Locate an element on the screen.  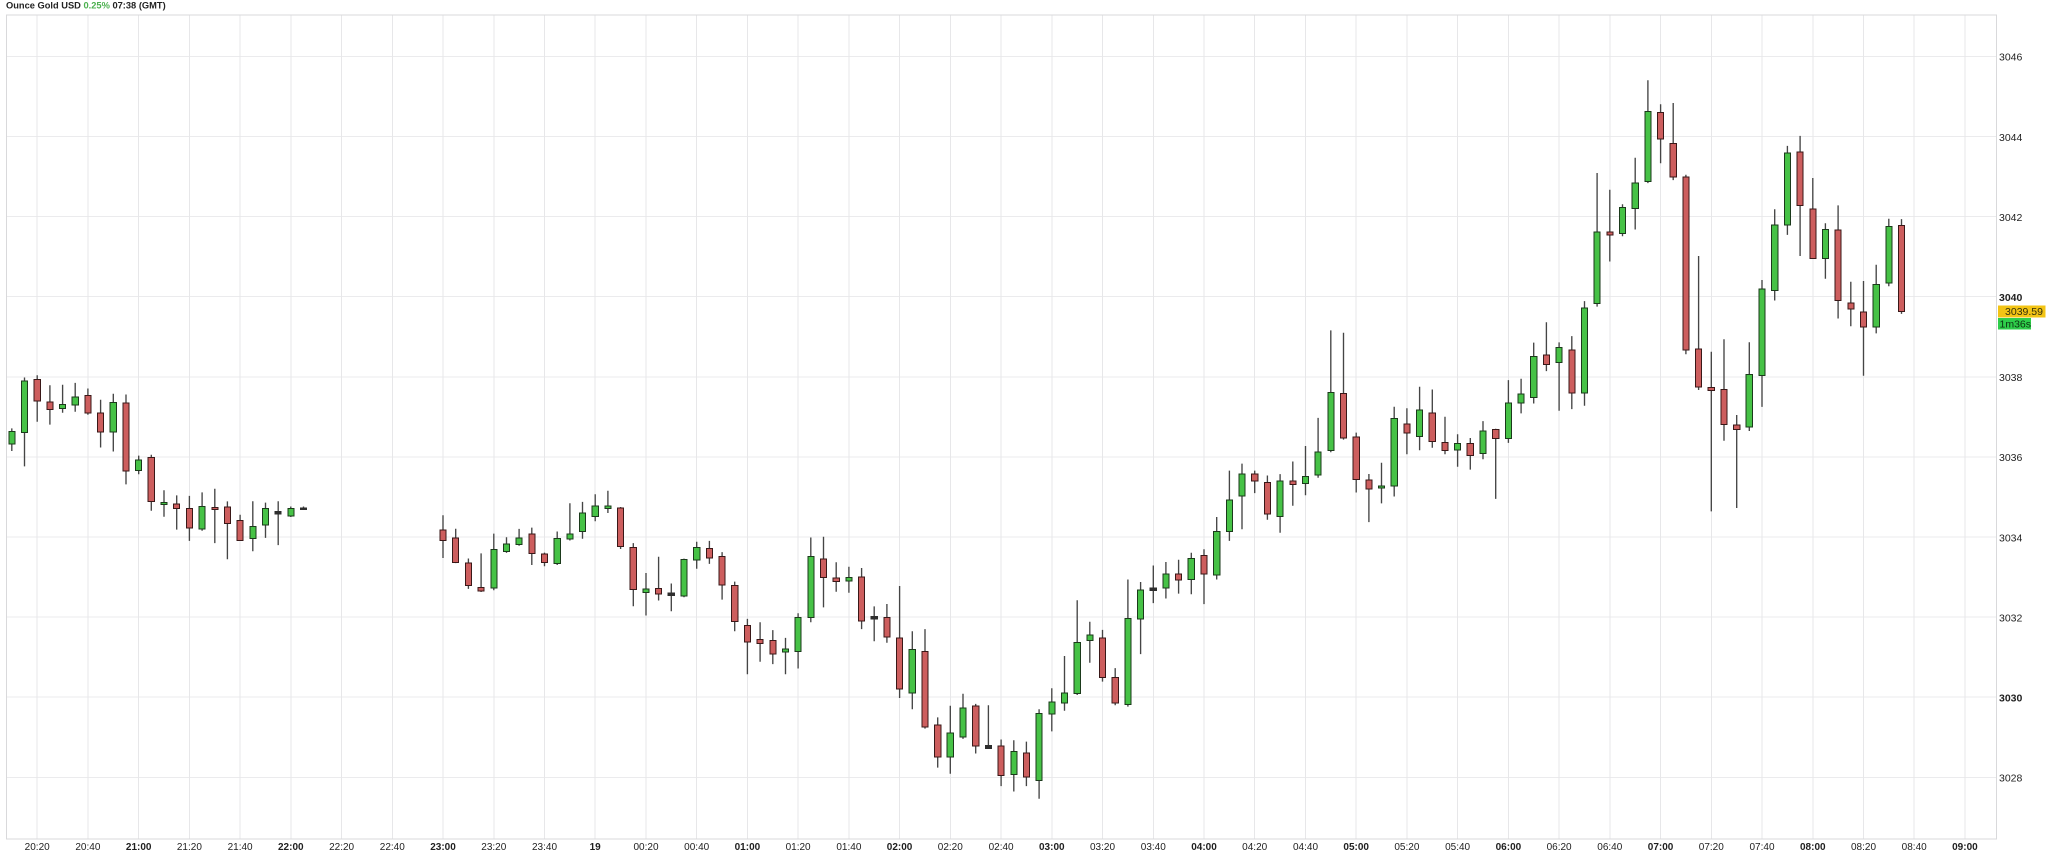
svg-text: 05:00 is located at coordinates (1356, 847).